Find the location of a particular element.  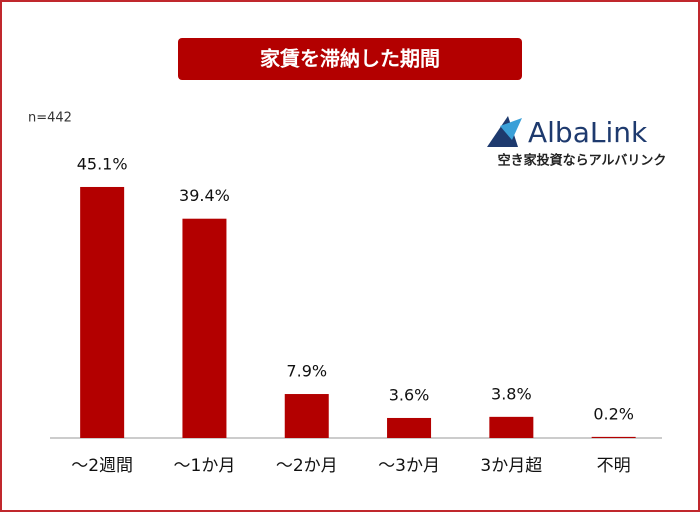

chart-title: 家賃を滞納した期間 is located at coordinates (350, 59).